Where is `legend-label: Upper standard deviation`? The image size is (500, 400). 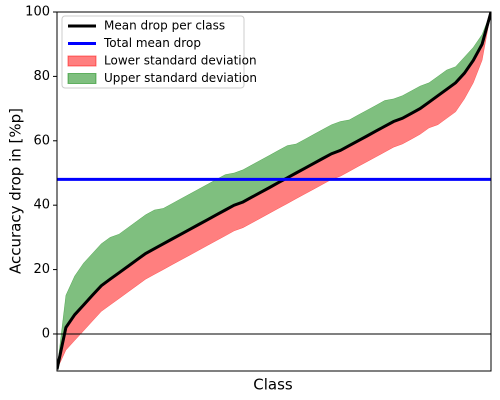
legend-label: Upper standard deviation is located at coordinates (180, 78).